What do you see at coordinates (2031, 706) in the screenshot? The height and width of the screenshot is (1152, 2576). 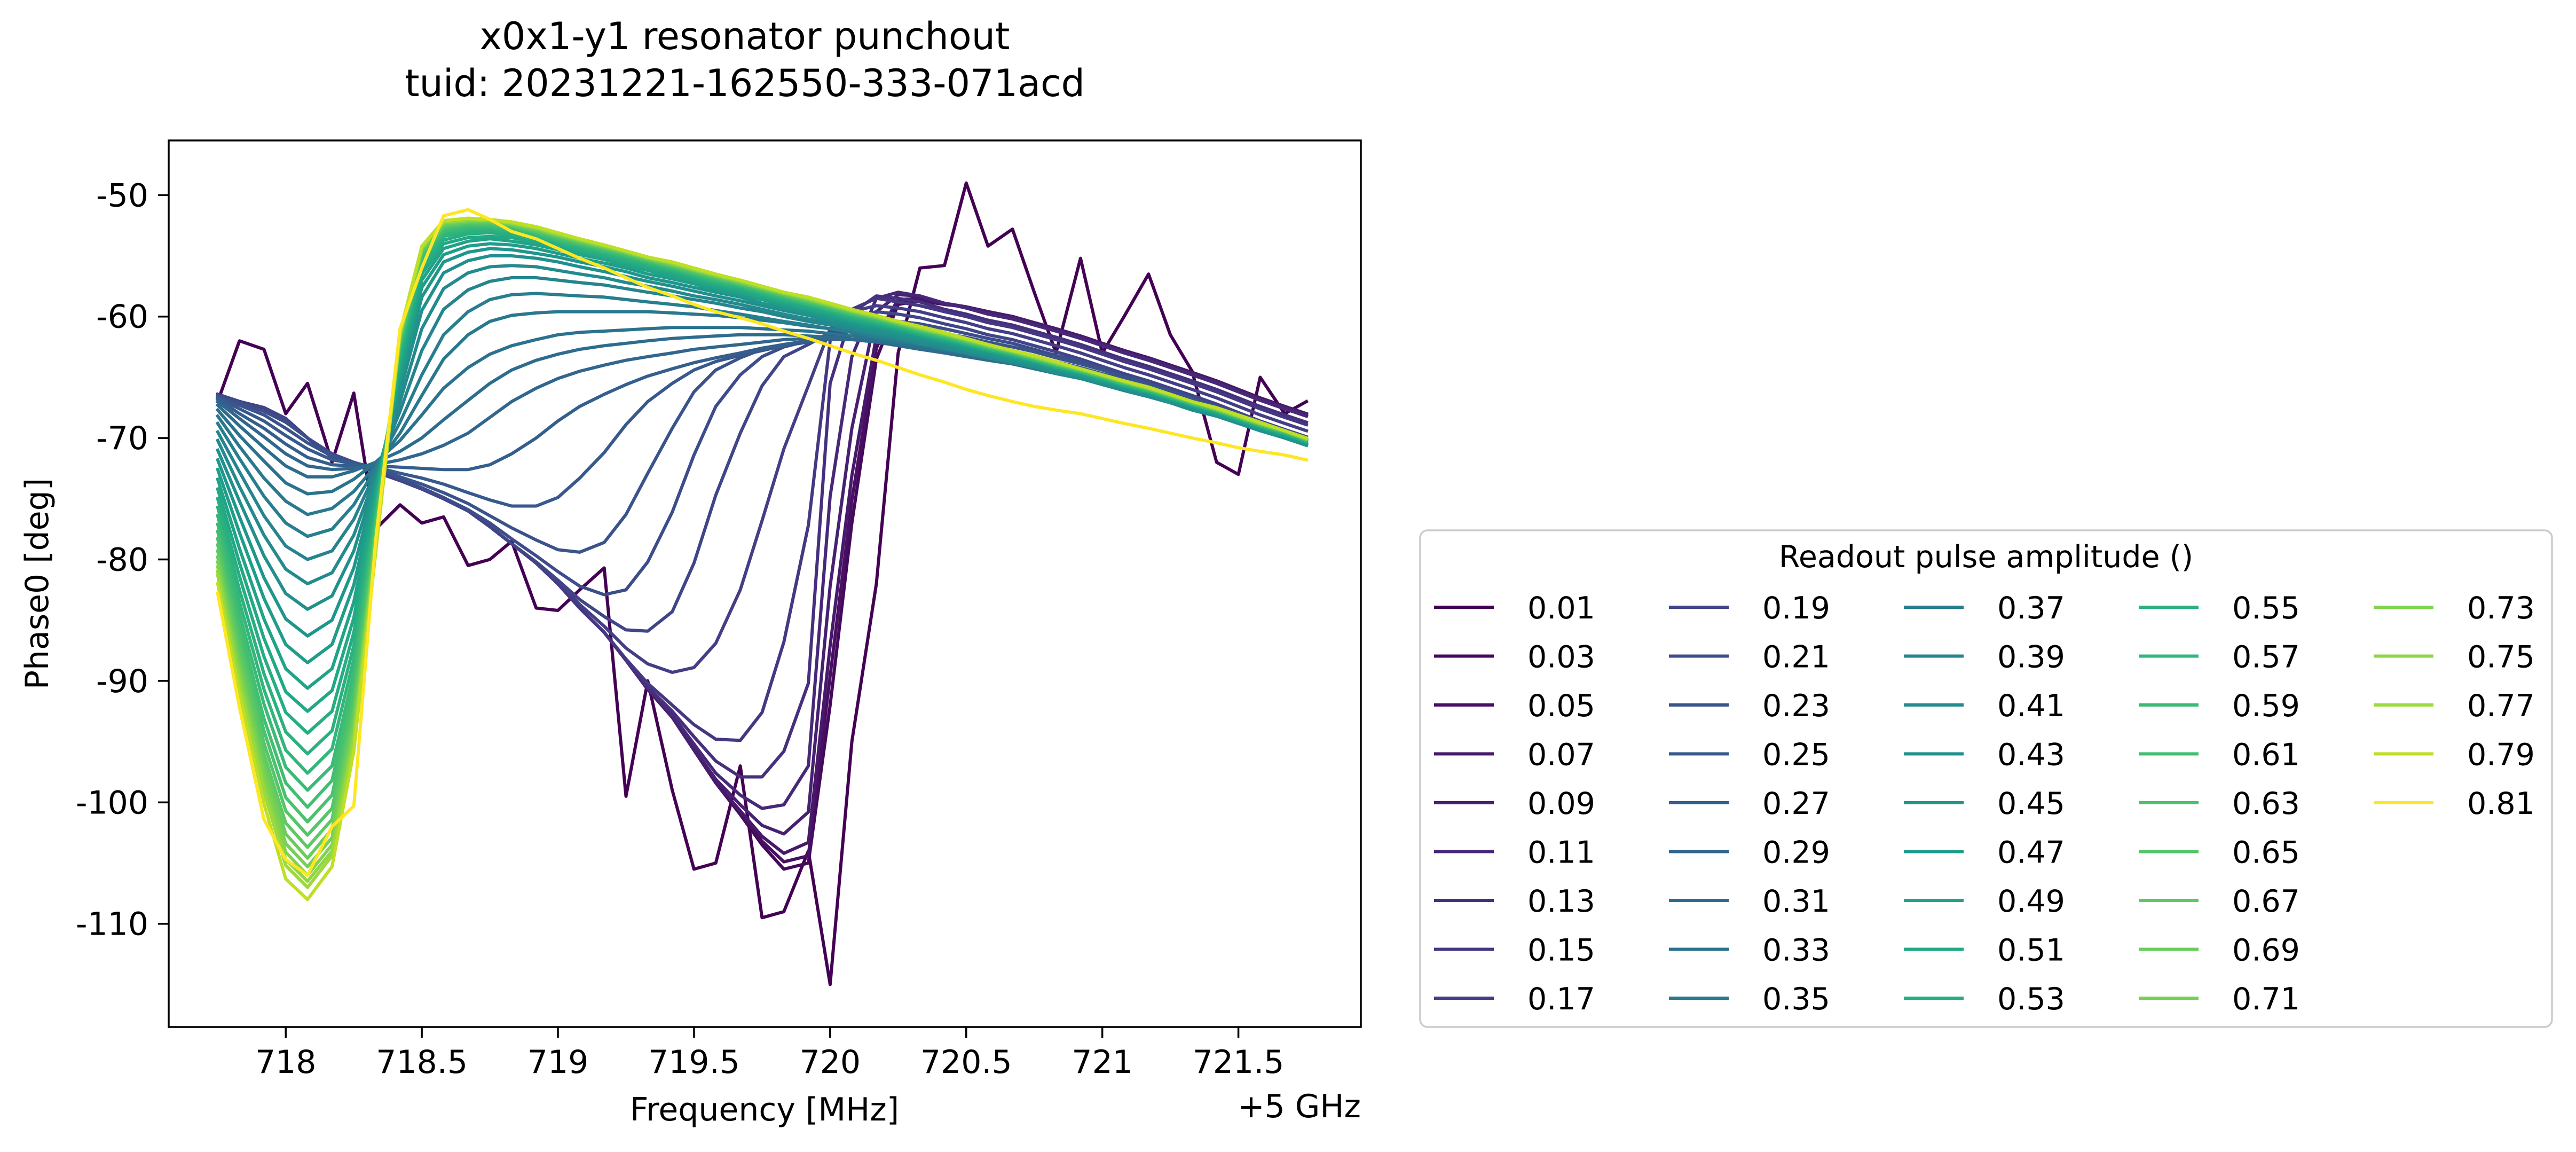 I see `legend-label: 0.41` at bounding box center [2031, 706].